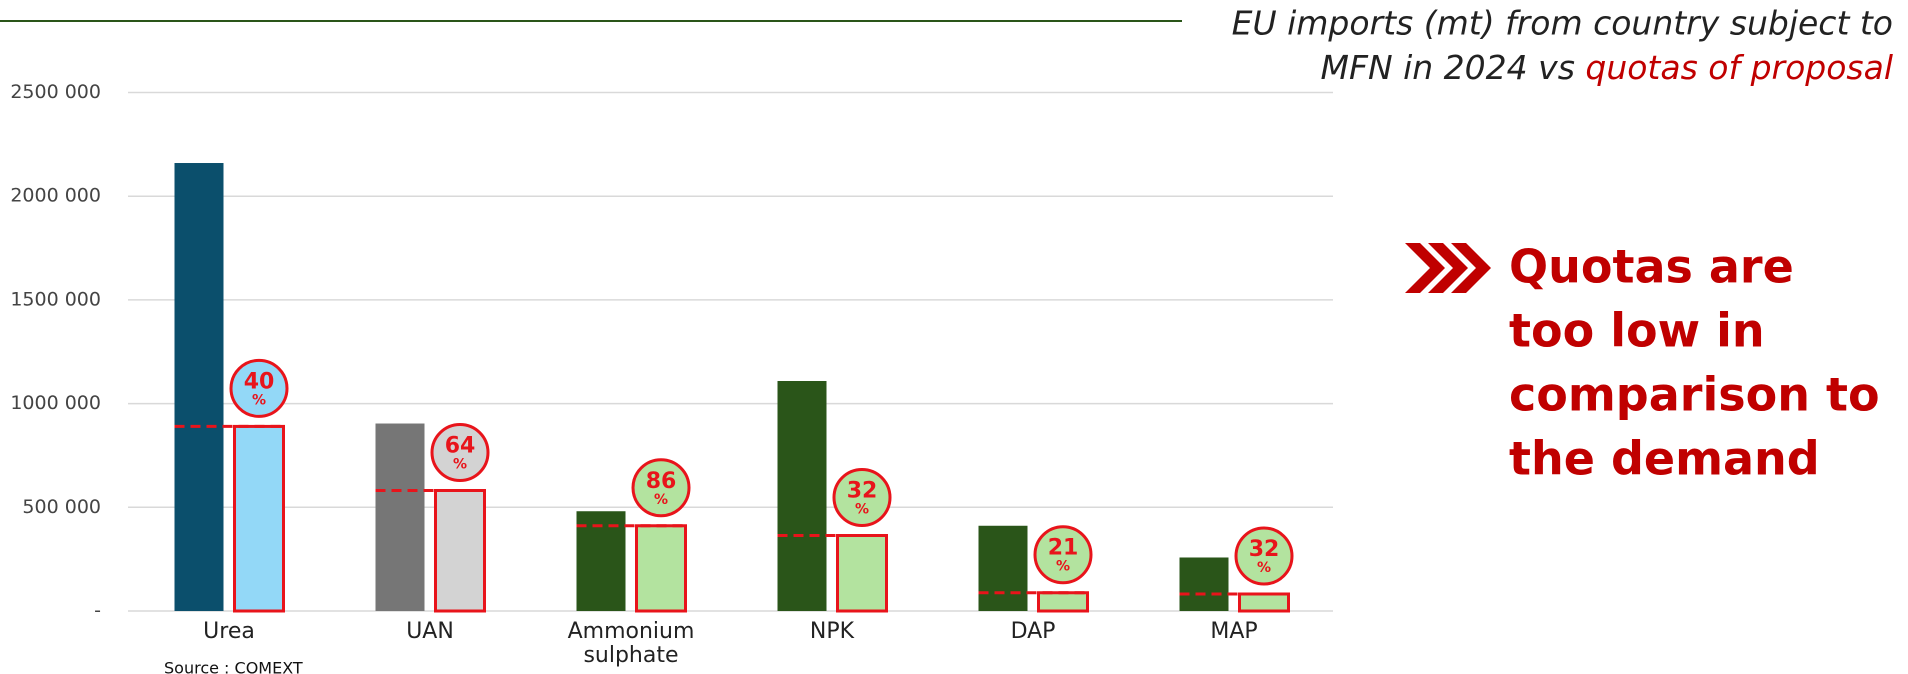  Describe the element at coordinates (1651, 267) in the screenshot. I see `callout-line: Quotas are` at that location.